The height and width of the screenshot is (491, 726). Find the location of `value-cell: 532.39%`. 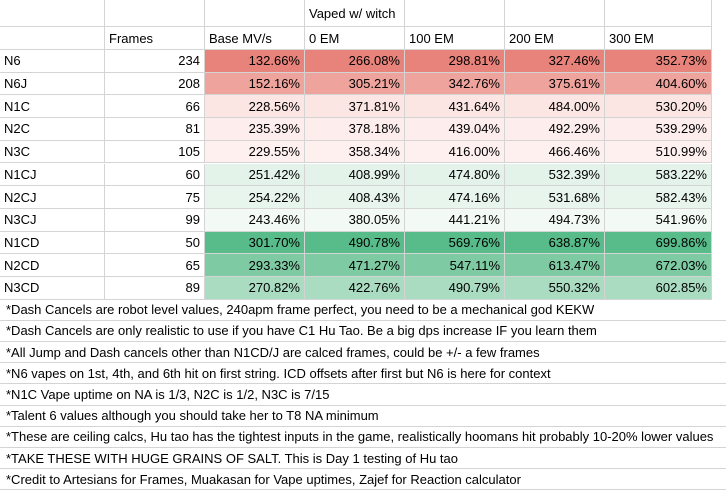

value-cell: 532.39% is located at coordinates (555, 175).